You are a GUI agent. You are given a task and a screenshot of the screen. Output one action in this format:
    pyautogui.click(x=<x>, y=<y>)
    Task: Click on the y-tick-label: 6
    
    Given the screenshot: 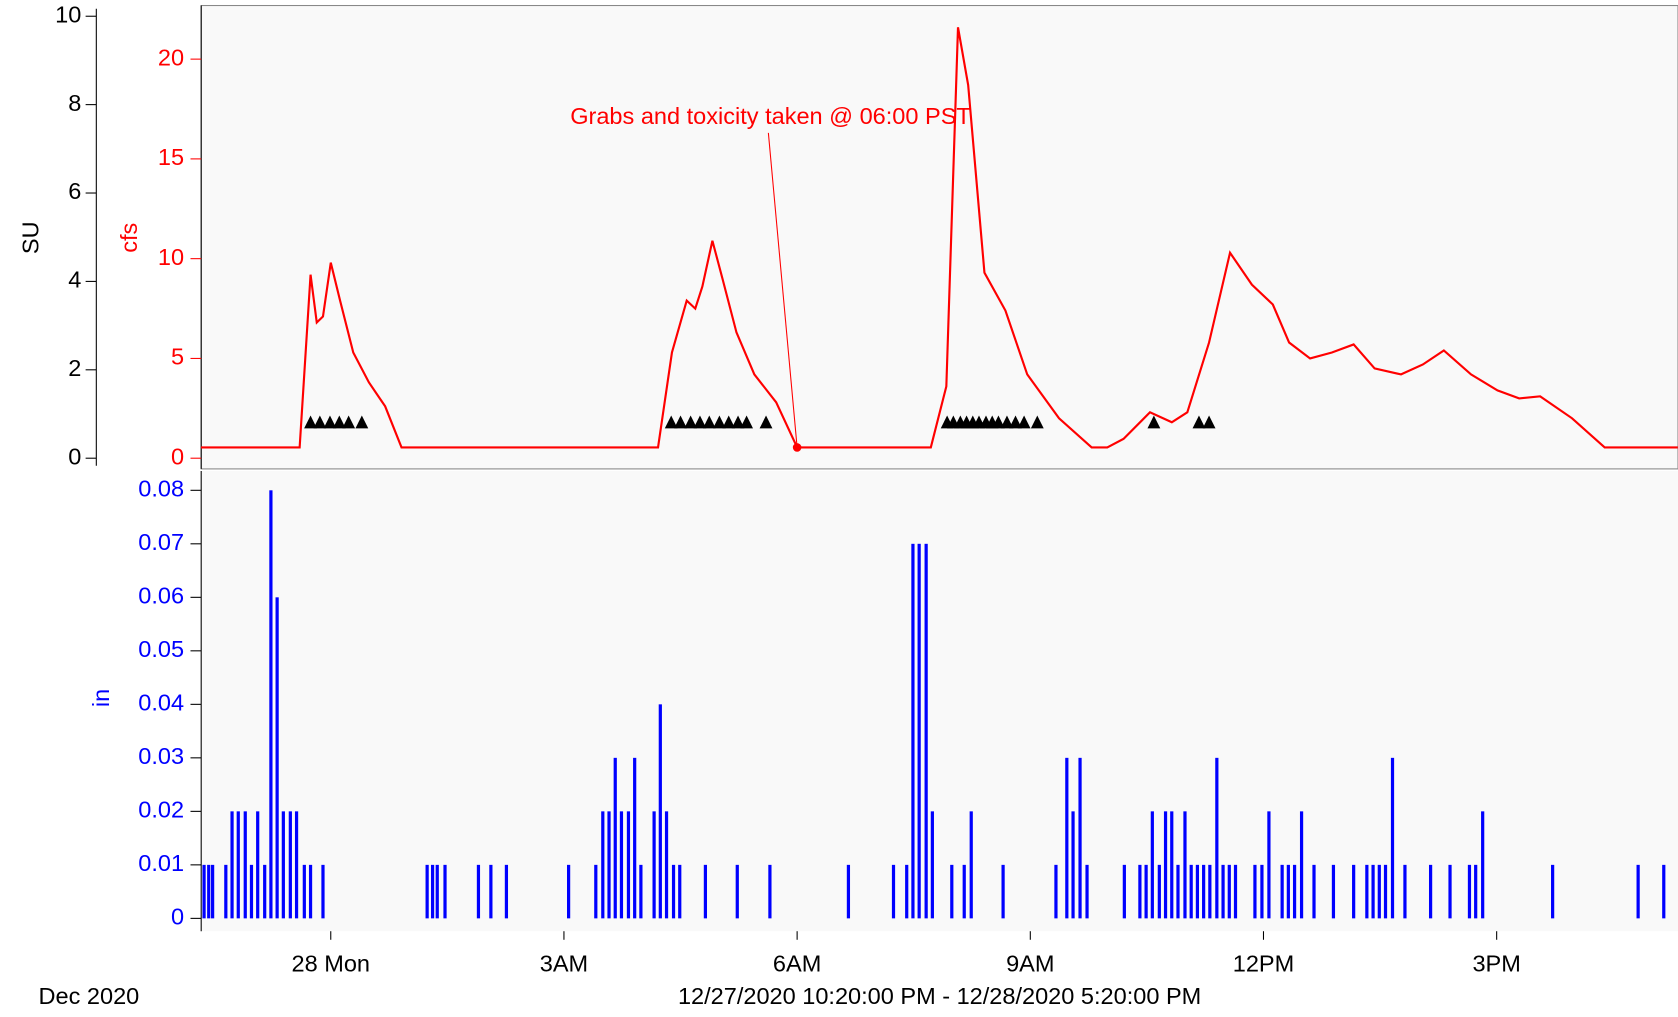 What is the action you would take?
    pyautogui.click(x=74, y=191)
    